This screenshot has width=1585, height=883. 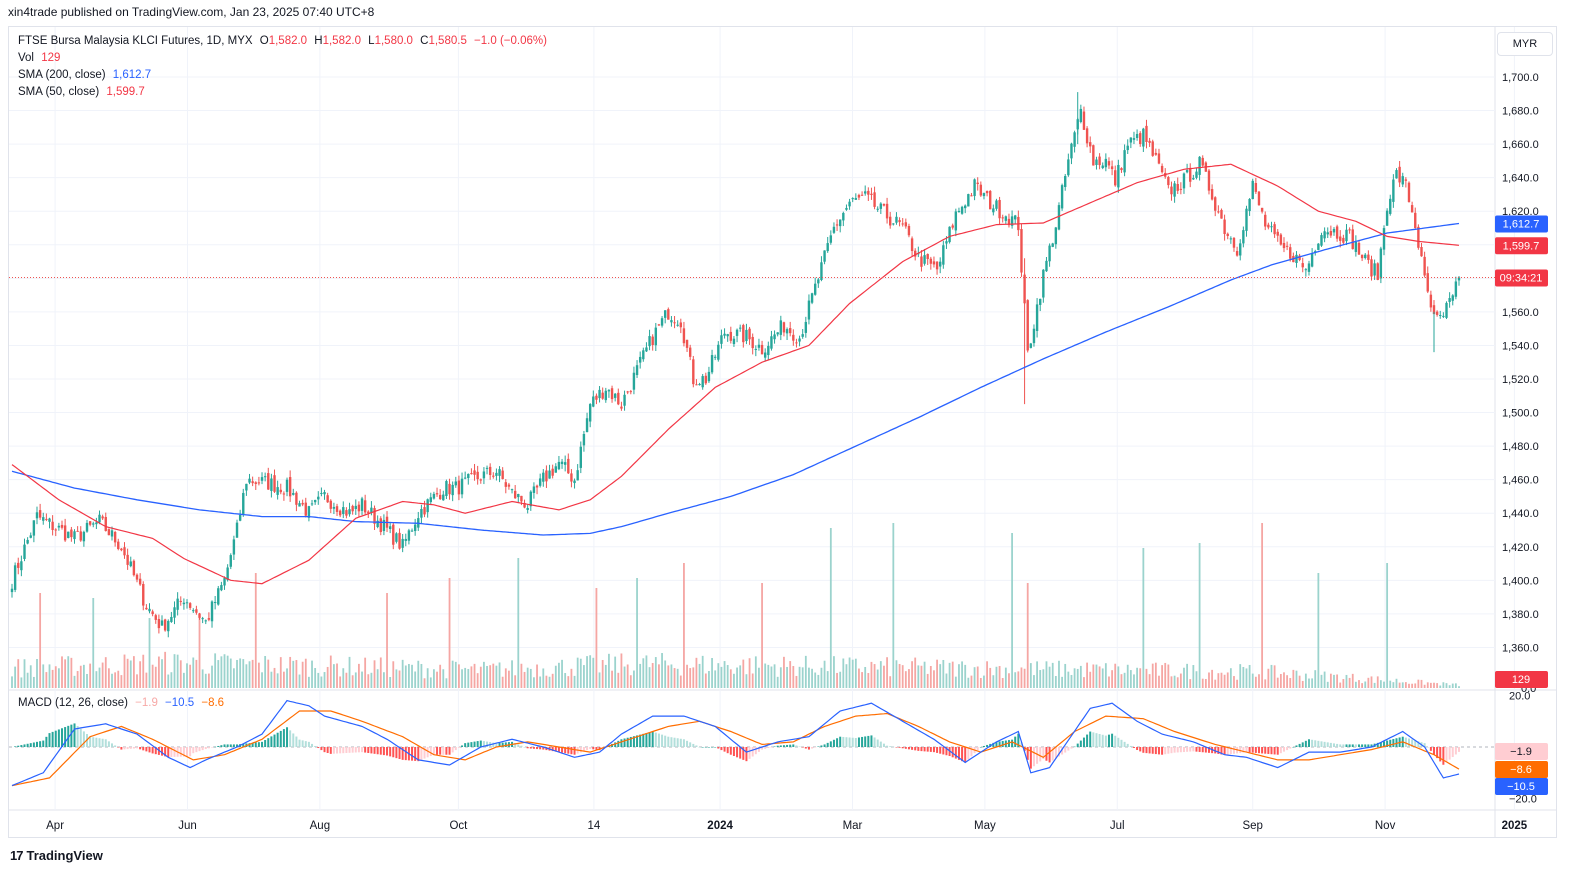 I want to click on volume-legend: Vol 129, so click(x=41, y=58).